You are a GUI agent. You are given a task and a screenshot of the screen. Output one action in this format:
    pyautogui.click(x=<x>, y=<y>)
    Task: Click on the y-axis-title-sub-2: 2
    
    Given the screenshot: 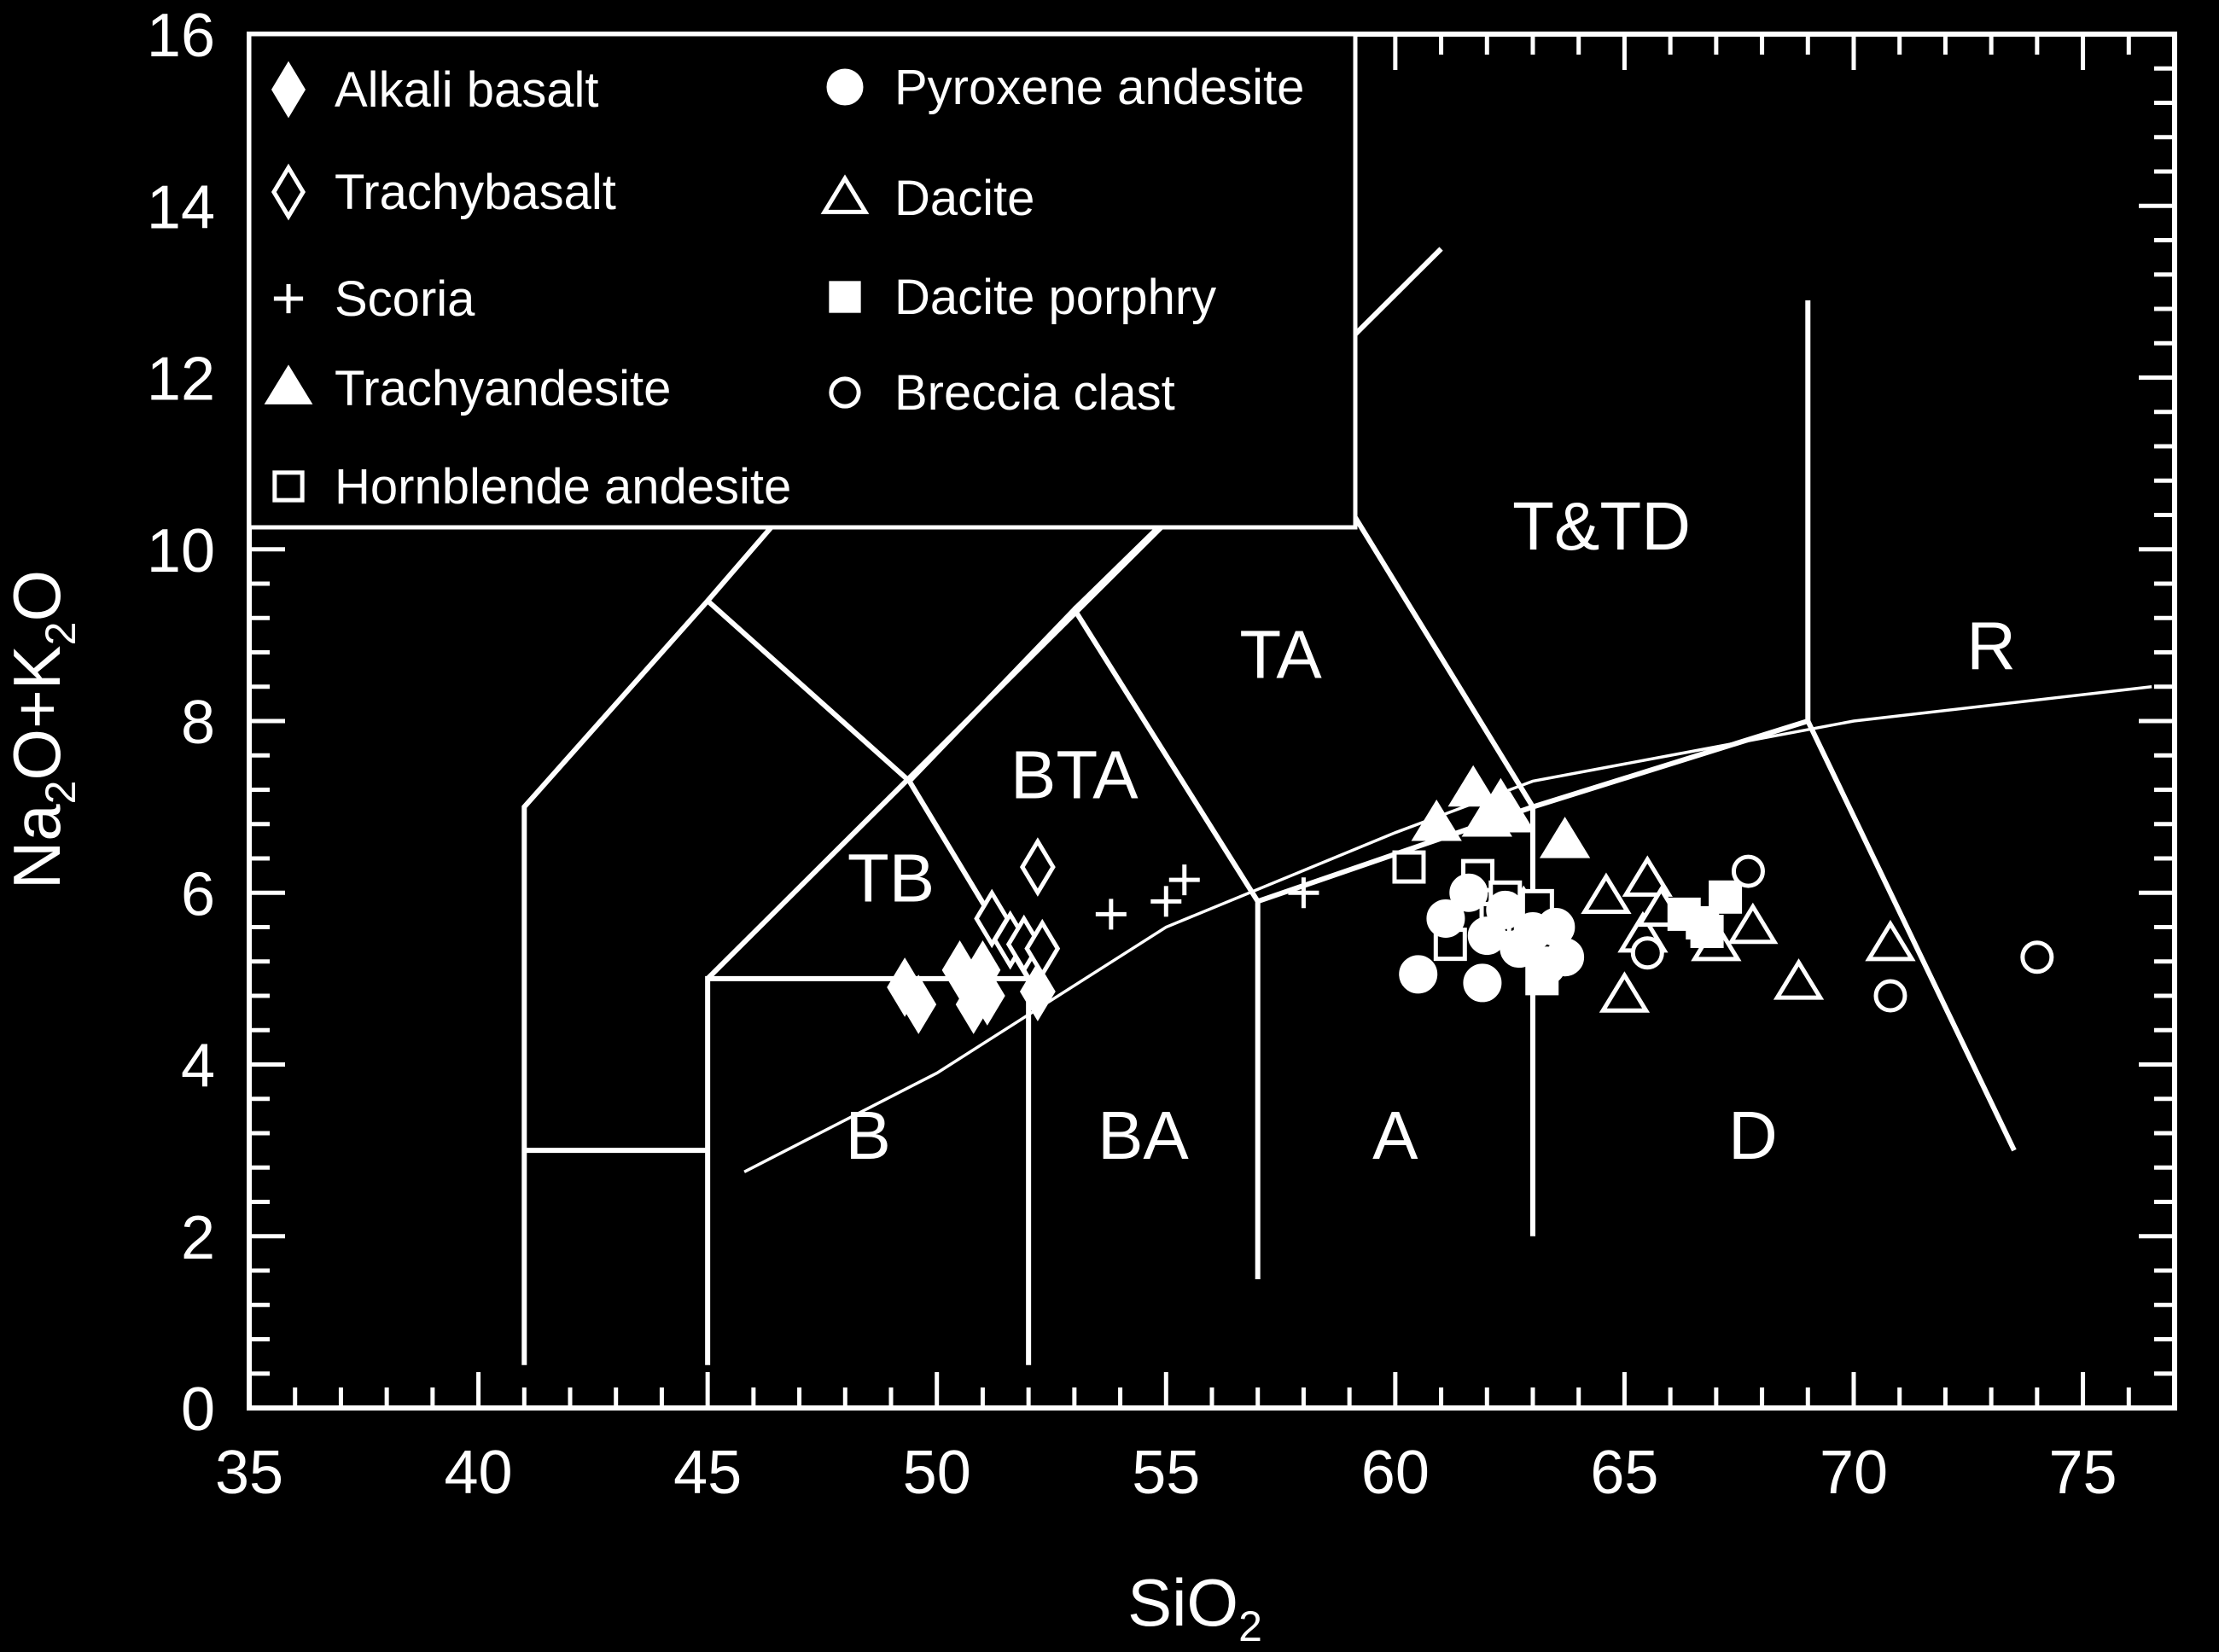 What is the action you would take?
    pyautogui.click(x=60, y=634)
    